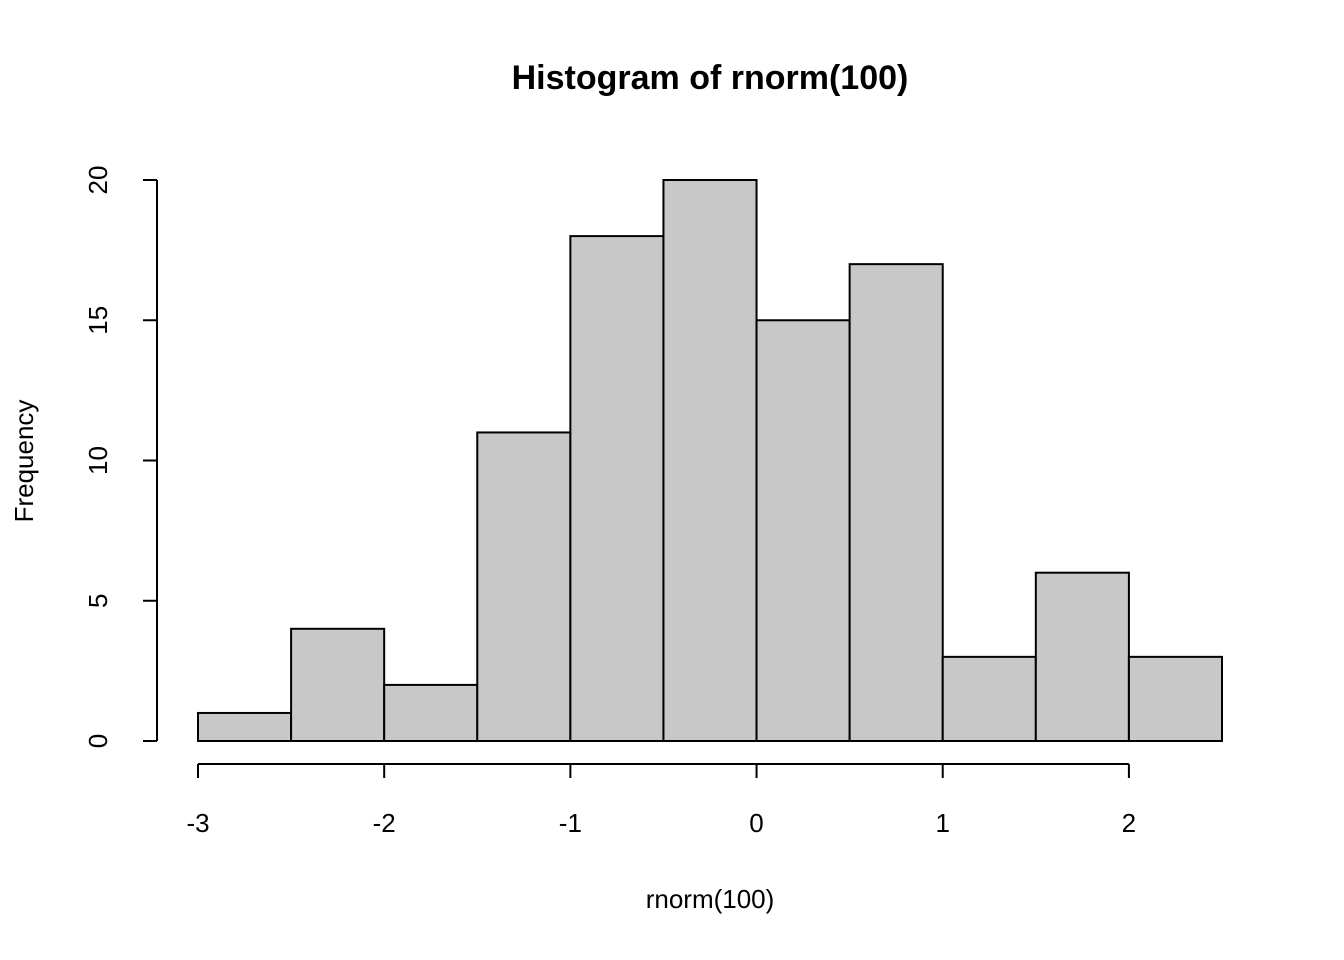 The image size is (1344, 960). What do you see at coordinates (197, 823) in the screenshot?
I see `x-tick-label: -3` at bounding box center [197, 823].